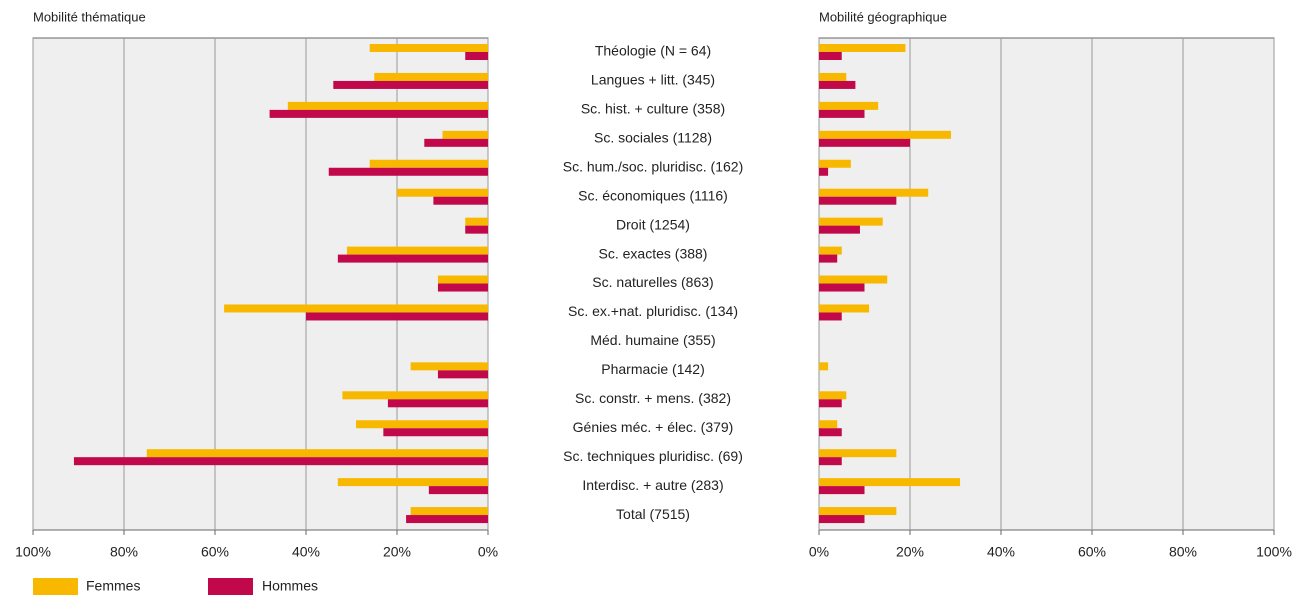 The image size is (1313, 603). I want to click on category-label: Langues + litt. (345), so click(653, 80).